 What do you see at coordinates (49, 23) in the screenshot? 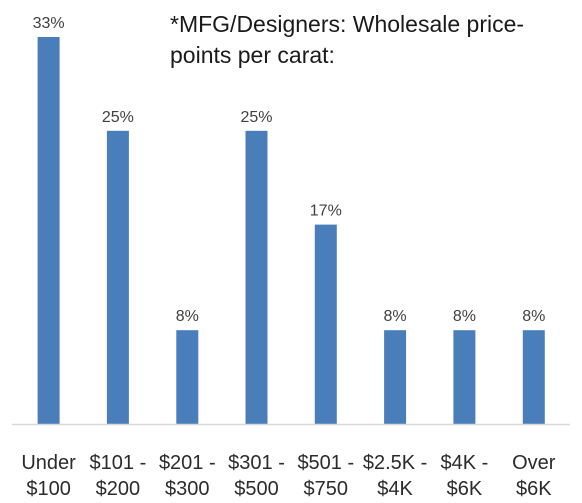
I see `data-label-0: 33%` at bounding box center [49, 23].